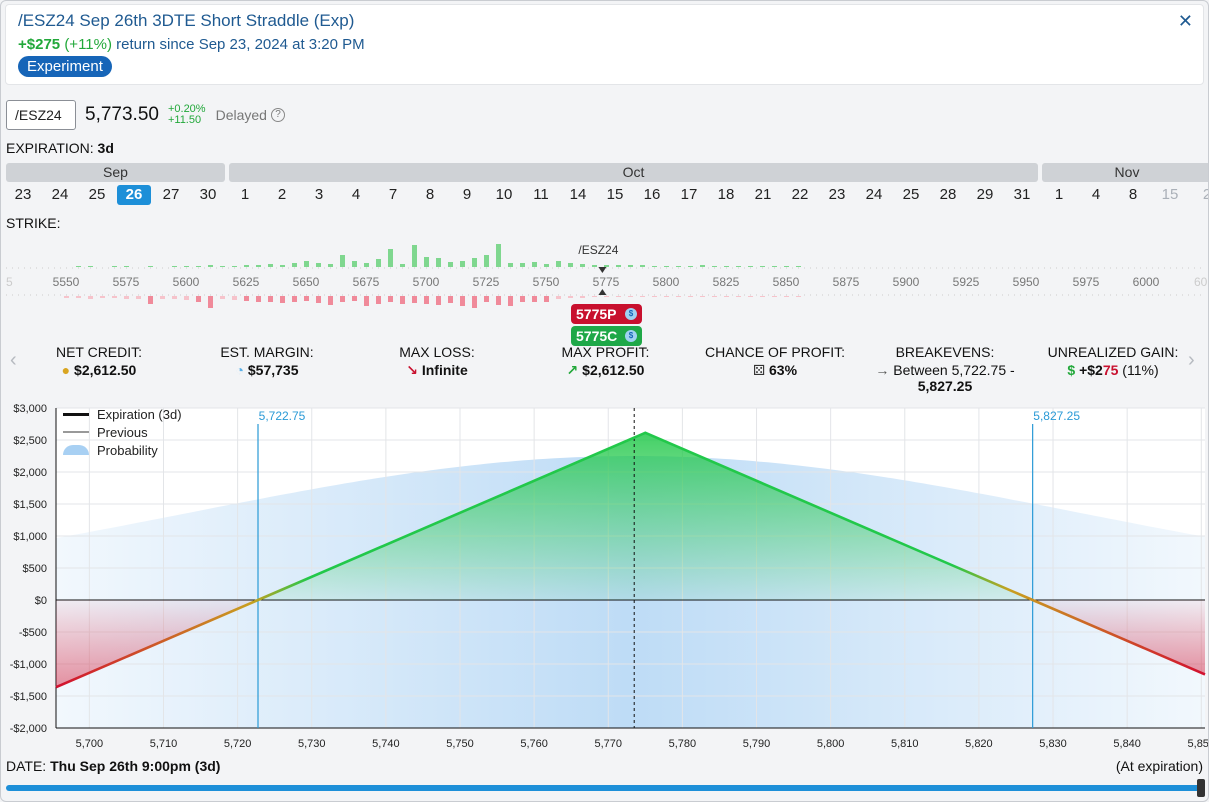  Describe the element at coordinates (606, 336) in the screenshot. I see `call-leg-5775: 5775C $` at that location.